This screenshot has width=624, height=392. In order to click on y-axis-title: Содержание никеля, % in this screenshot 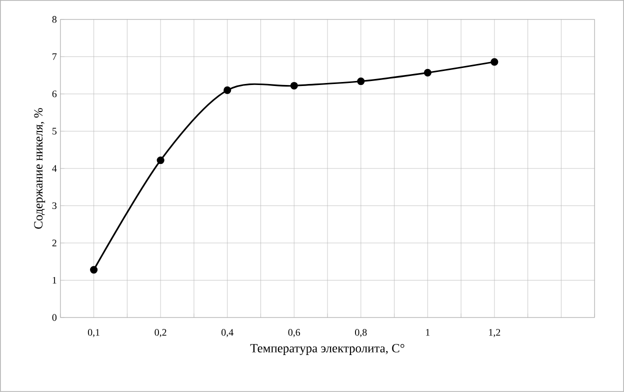, I will do `click(40, 168)`.